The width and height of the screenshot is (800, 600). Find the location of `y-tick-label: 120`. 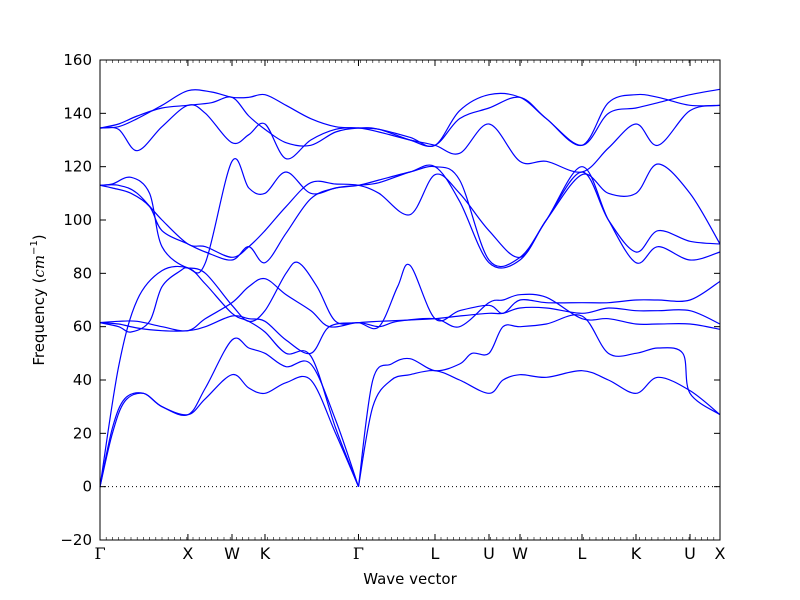

y-tick-label: 120 is located at coordinates (77, 167).